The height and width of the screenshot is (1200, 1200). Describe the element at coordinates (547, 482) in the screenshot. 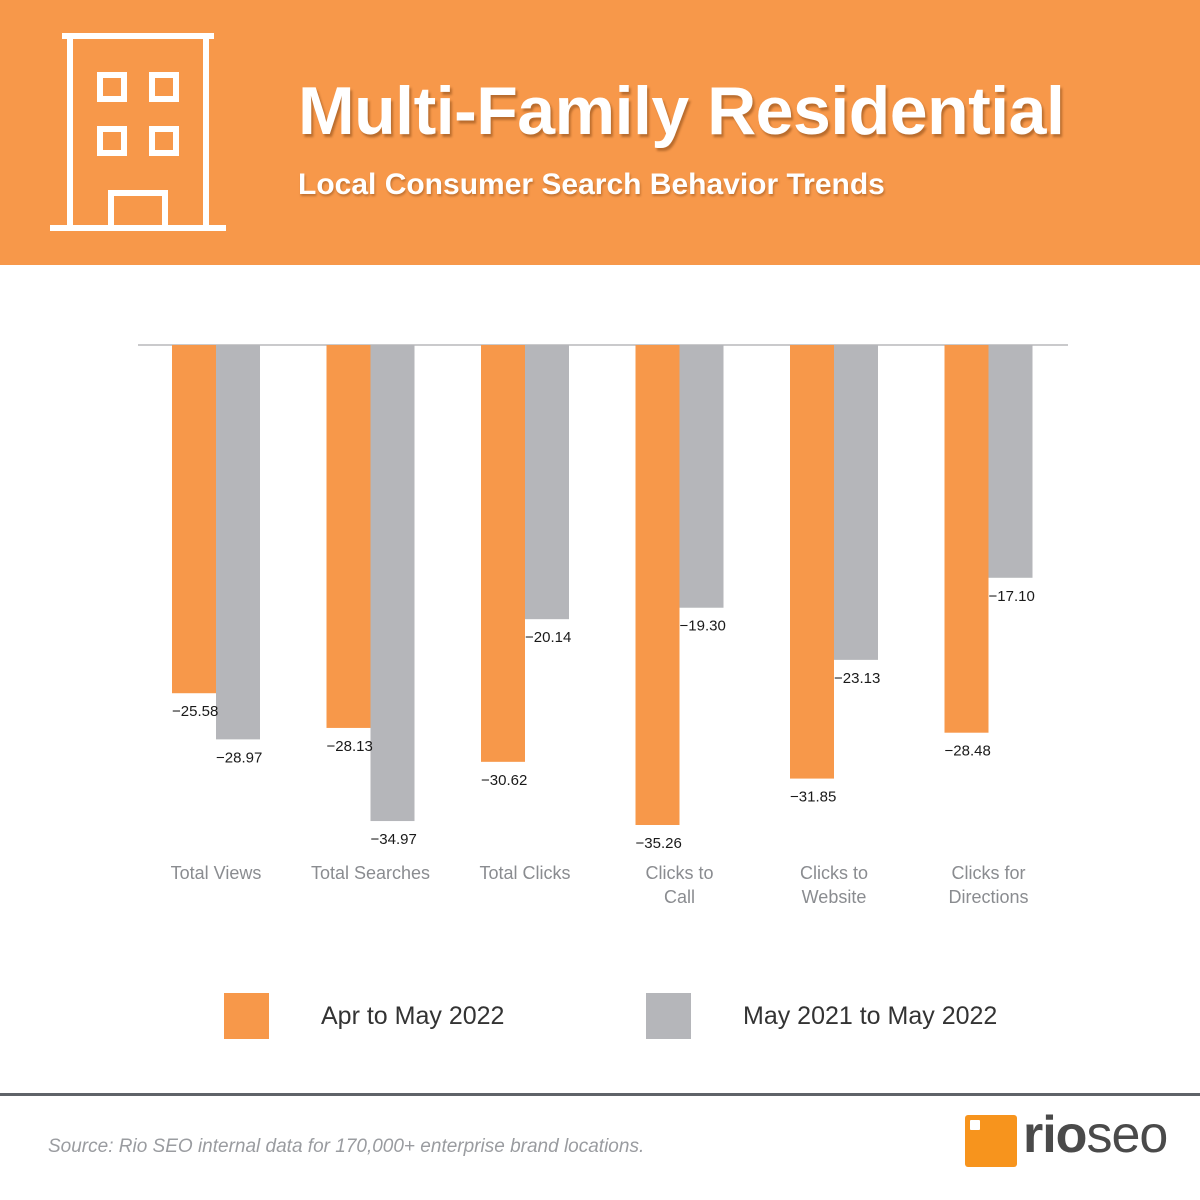

I see `bar-total-clicks-may-2021-may-2022` at that location.